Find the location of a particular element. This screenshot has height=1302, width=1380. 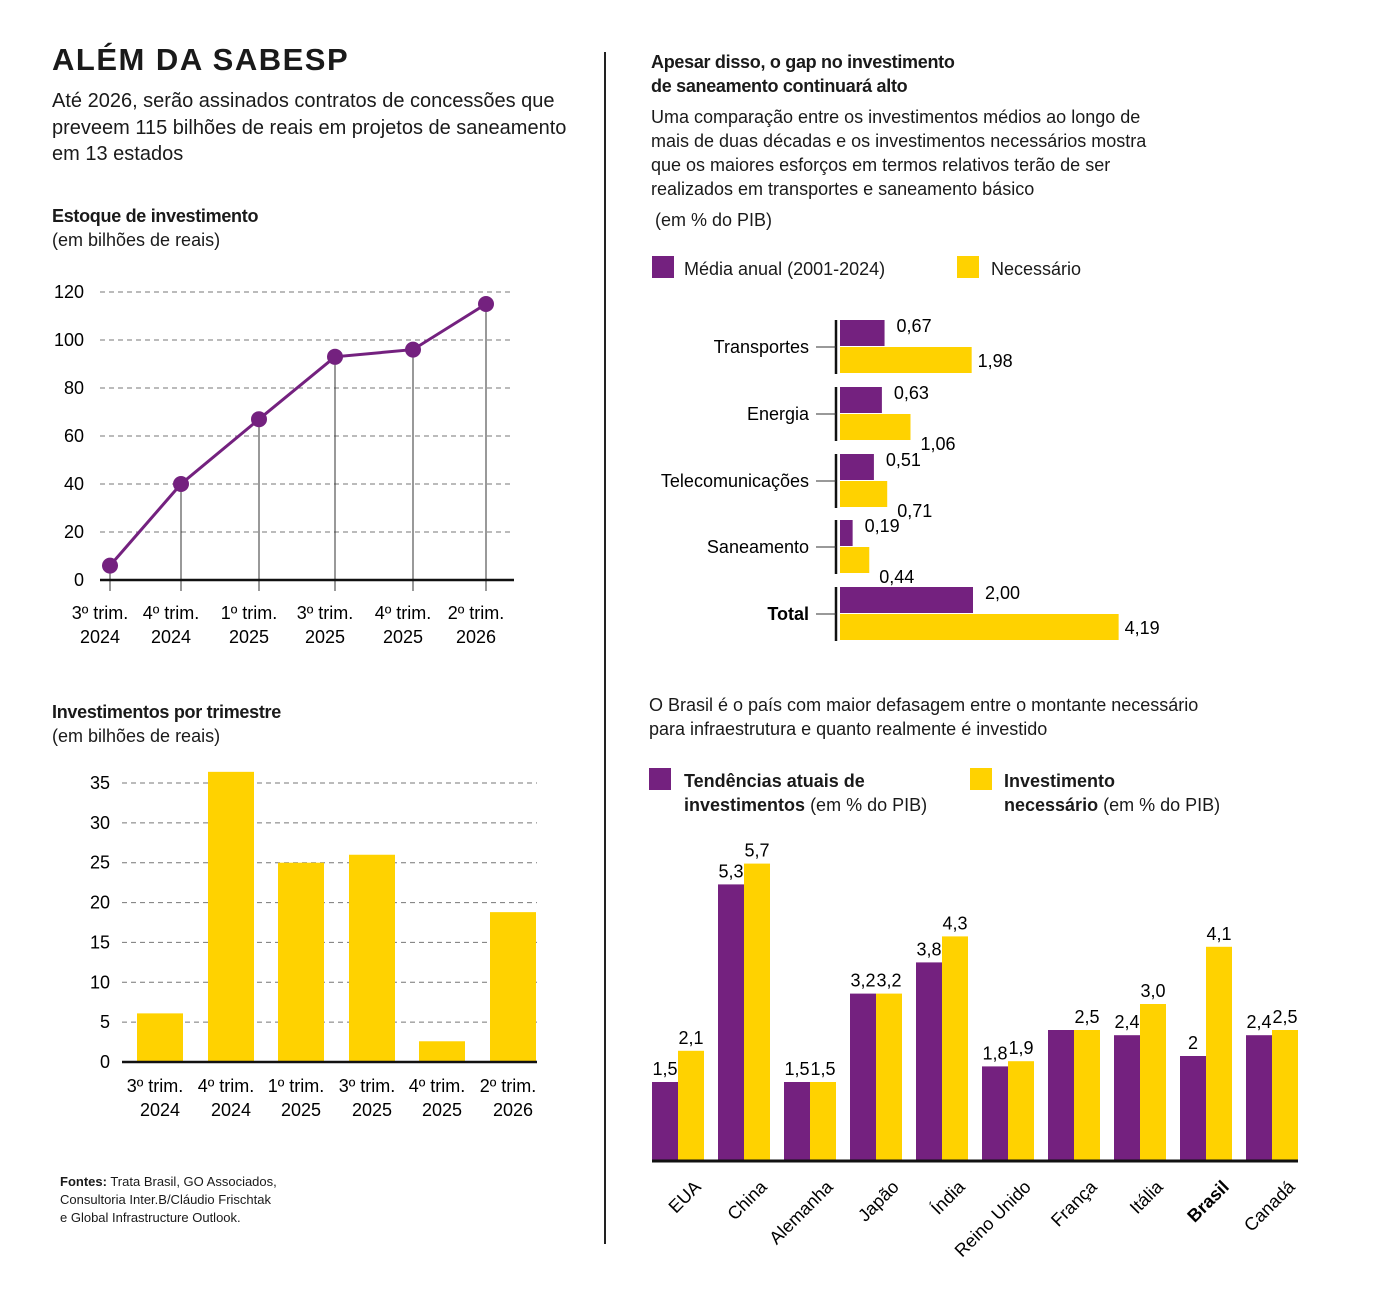

value-label: 0,19 is located at coordinates (882, 526).